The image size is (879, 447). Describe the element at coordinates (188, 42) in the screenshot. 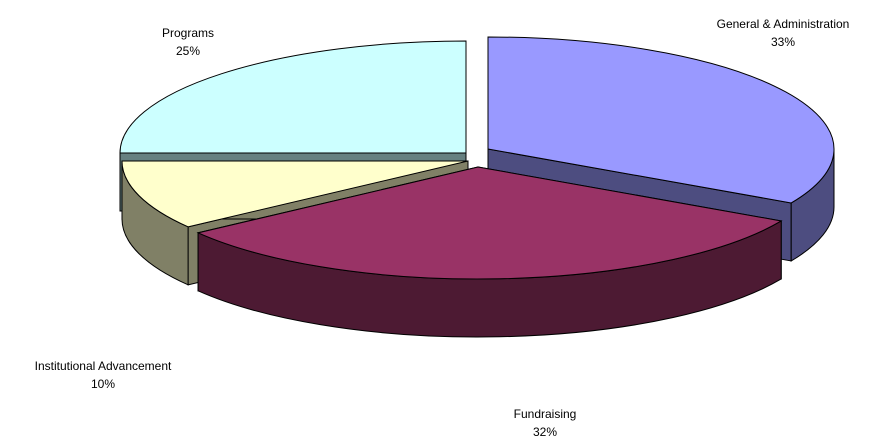

I see `label-programs: Programs 25%` at that location.